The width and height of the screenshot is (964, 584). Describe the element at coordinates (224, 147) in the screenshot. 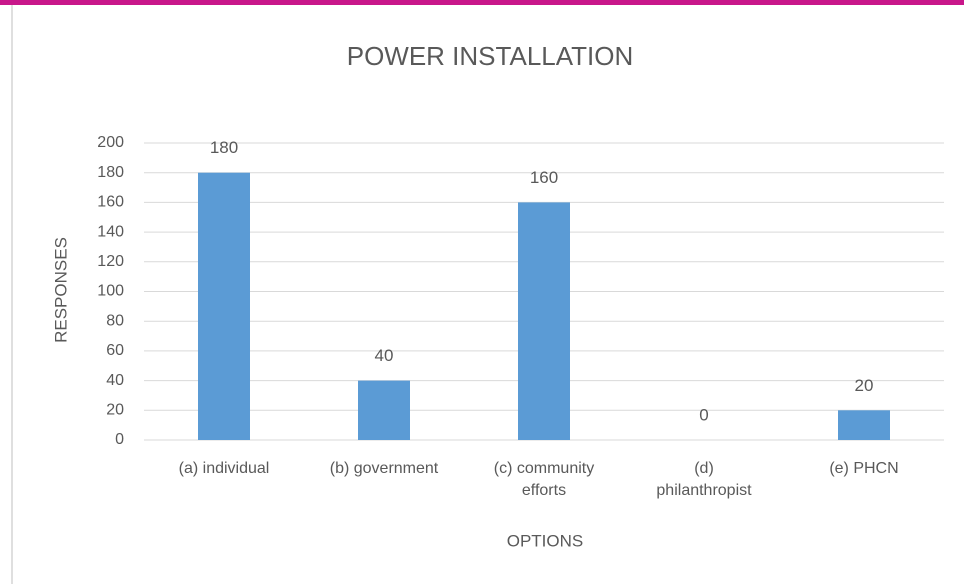

I see `data-label: 180` at that location.